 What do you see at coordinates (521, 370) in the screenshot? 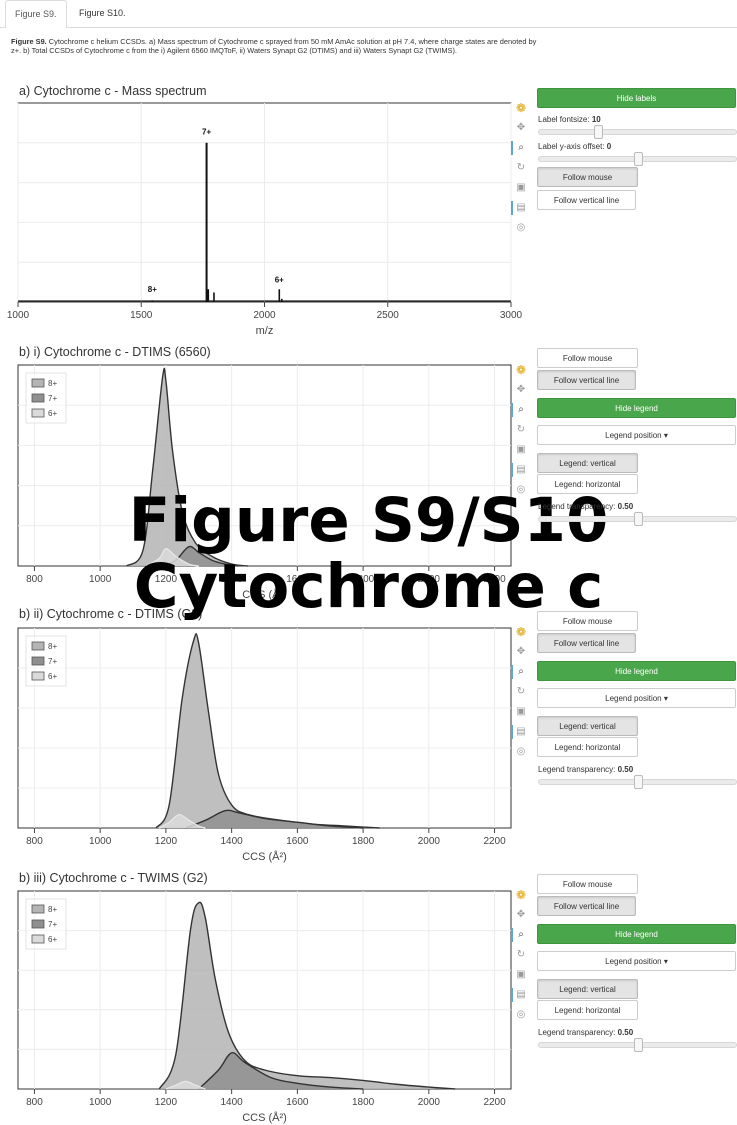
I see `logo-icon: ❁` at bounding box center [521, 370].